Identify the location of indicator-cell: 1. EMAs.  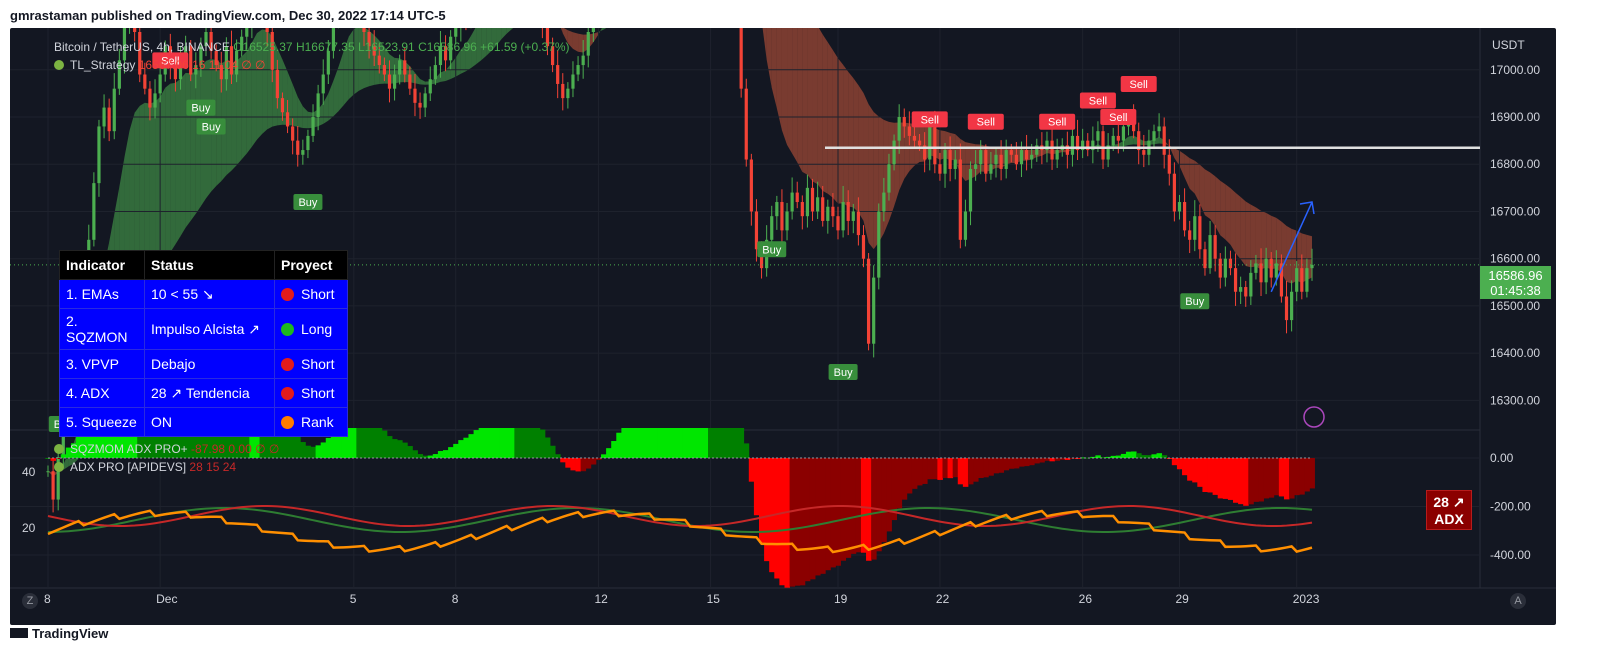
(102, 294).